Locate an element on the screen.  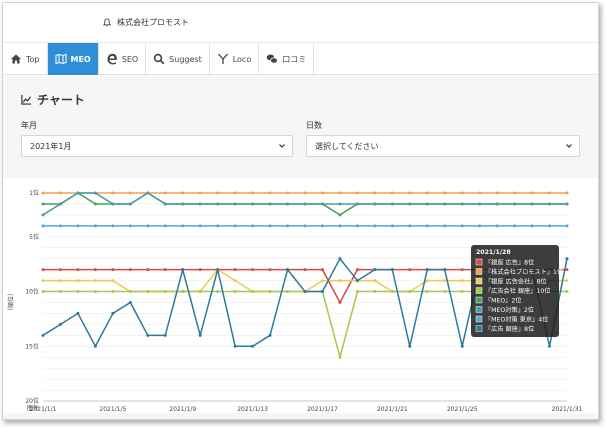
day-select: 選択してください is located at coordinates (443, 146).